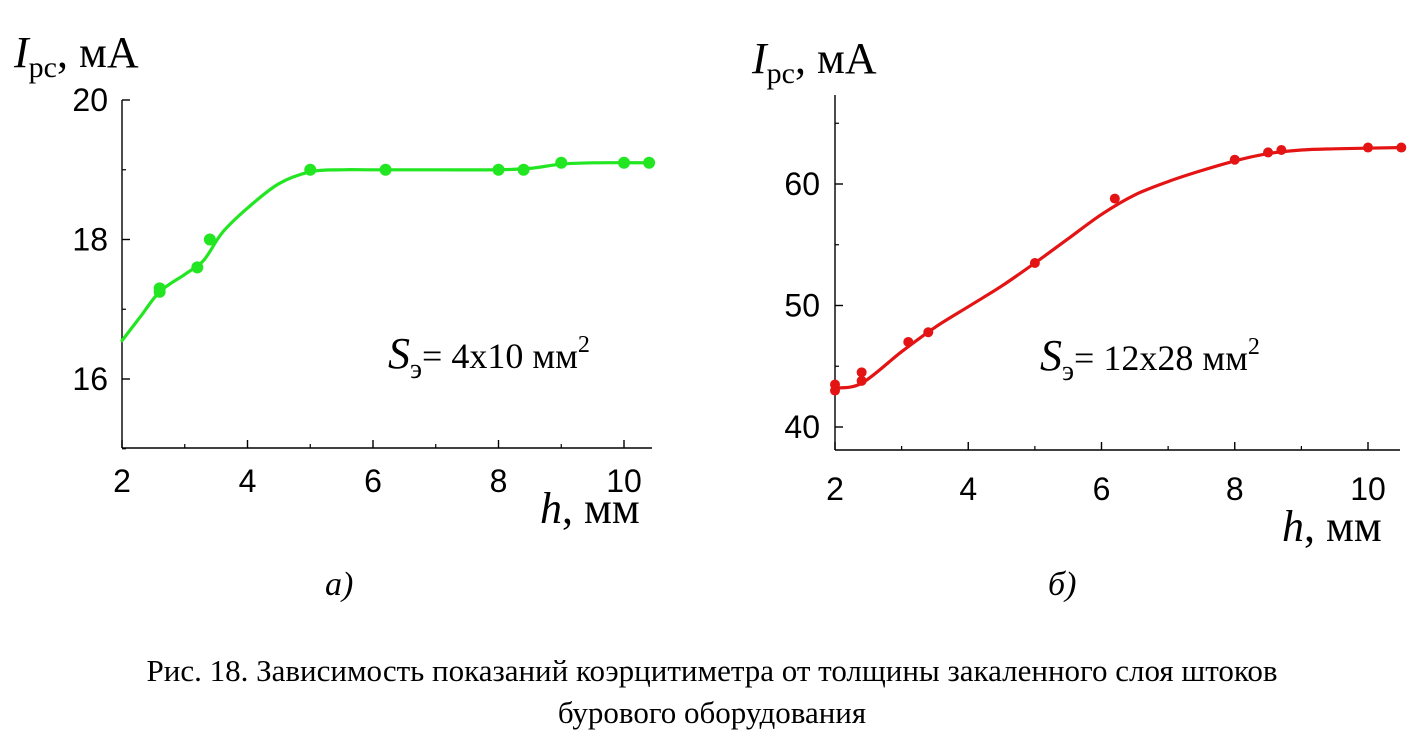 Image resolution: width=1424 pixels, height=750 pixels. What do you see at coordinates (90, 379) in the screenshot?
I see `y-tick-label: 16` at bounding box center [90, 379].